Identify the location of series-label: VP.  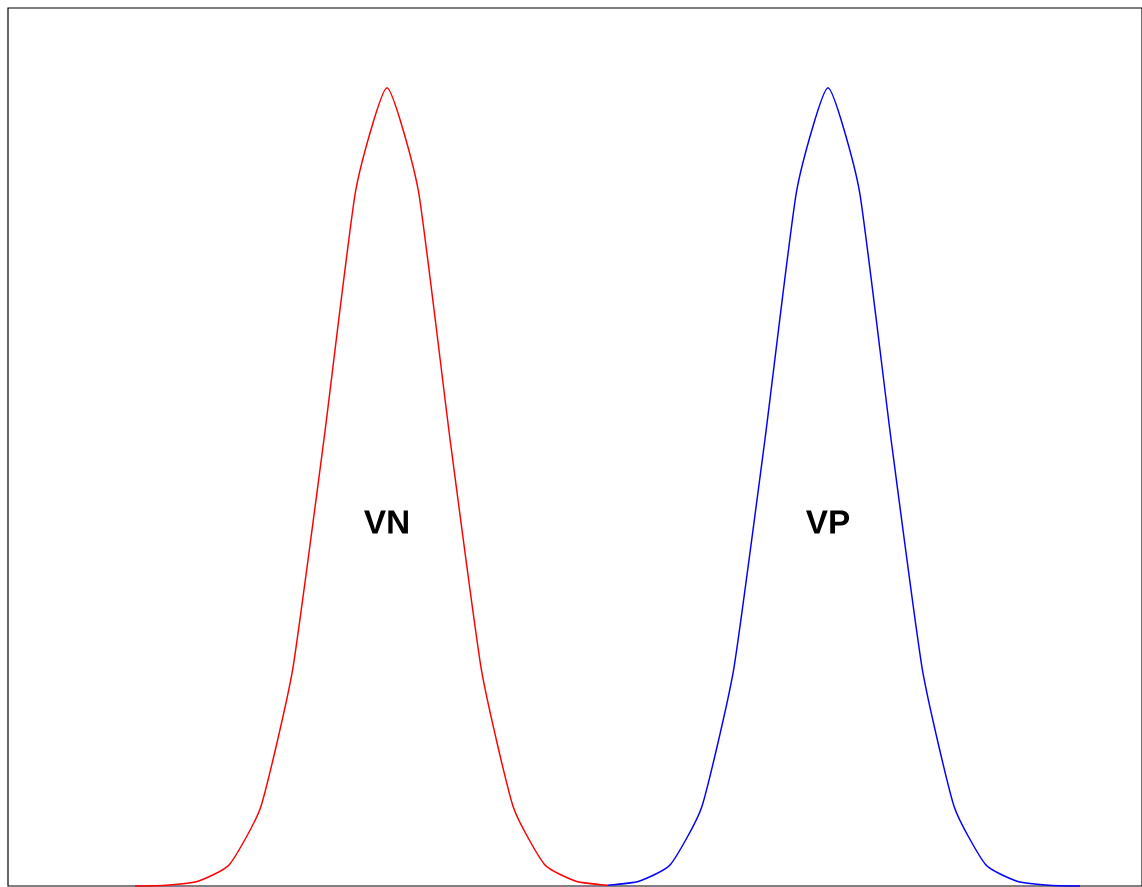
(828, 522).